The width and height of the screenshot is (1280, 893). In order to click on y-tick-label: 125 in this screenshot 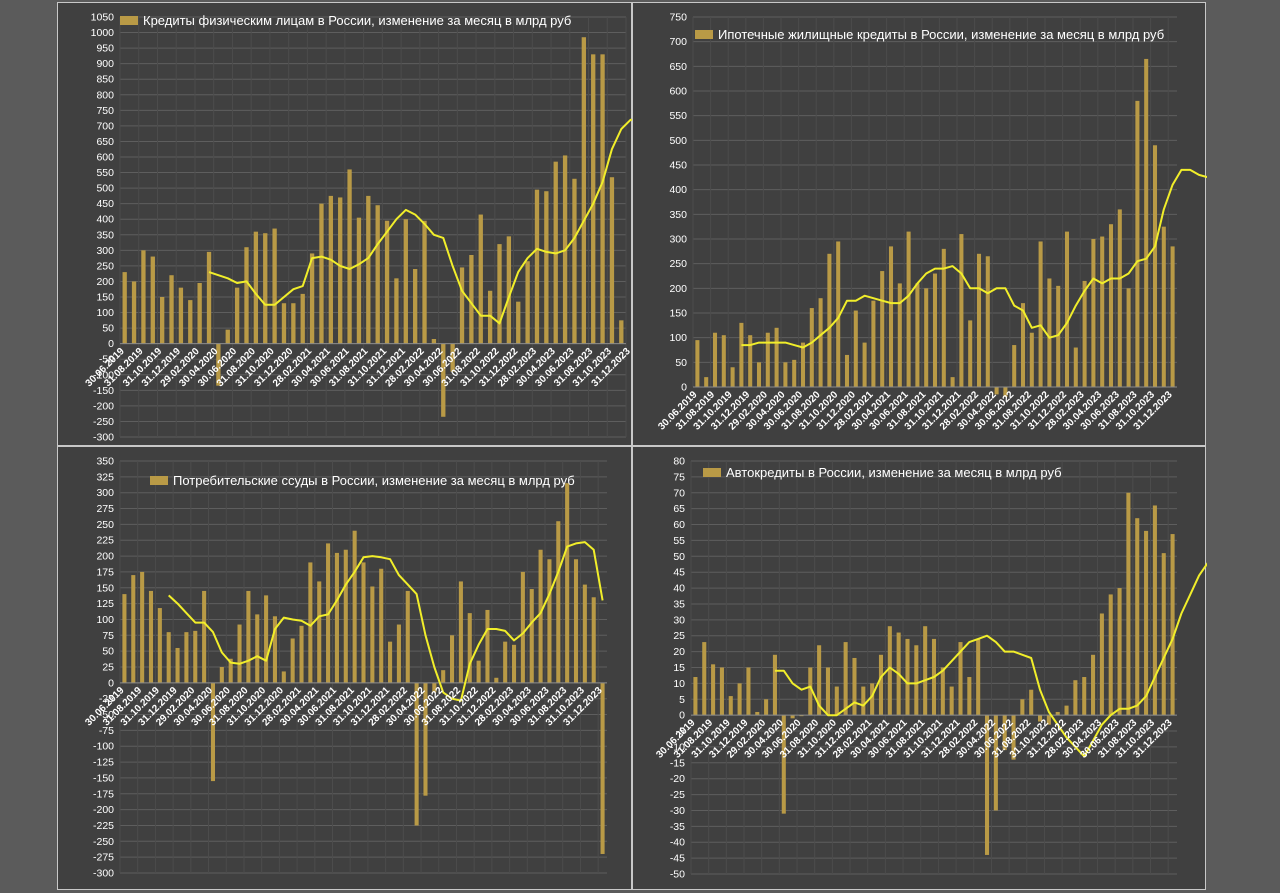, I will do `click(105, 604)`.